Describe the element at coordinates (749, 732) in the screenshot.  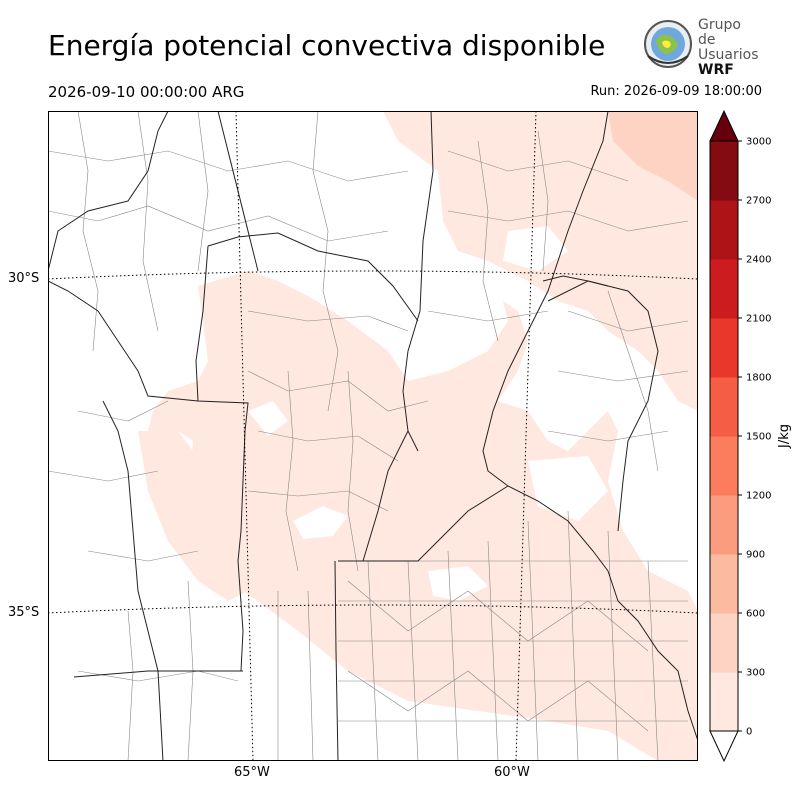
I see `colorbar-tick-label: 0` at that location.